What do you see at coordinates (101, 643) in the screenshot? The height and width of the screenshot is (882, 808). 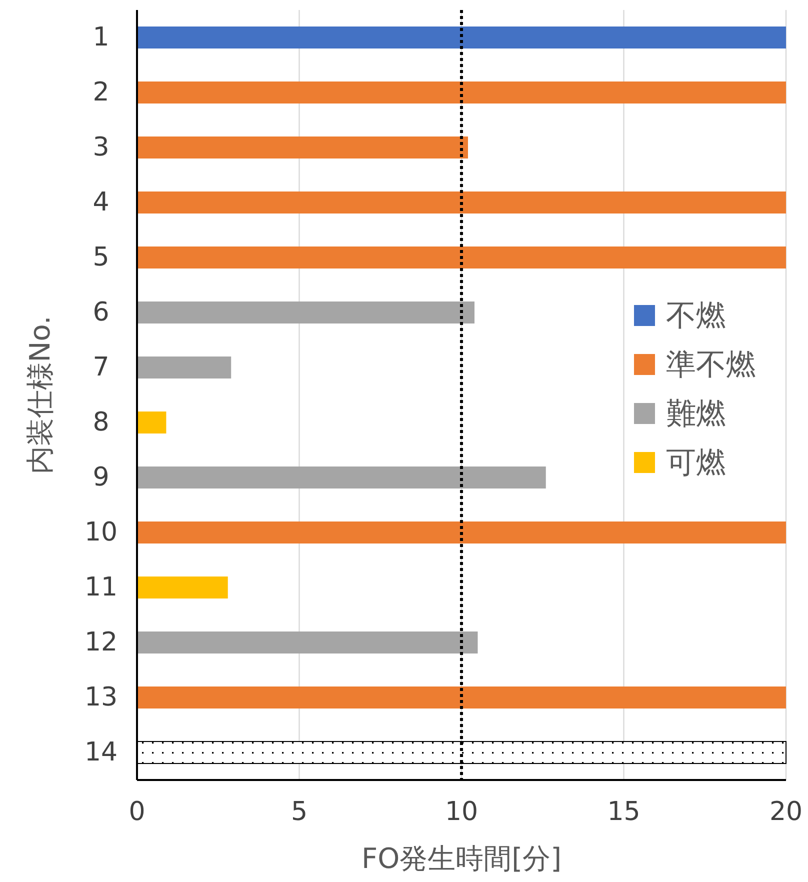 I see `y-tick-label: 12` at bounding box center [101, 643].